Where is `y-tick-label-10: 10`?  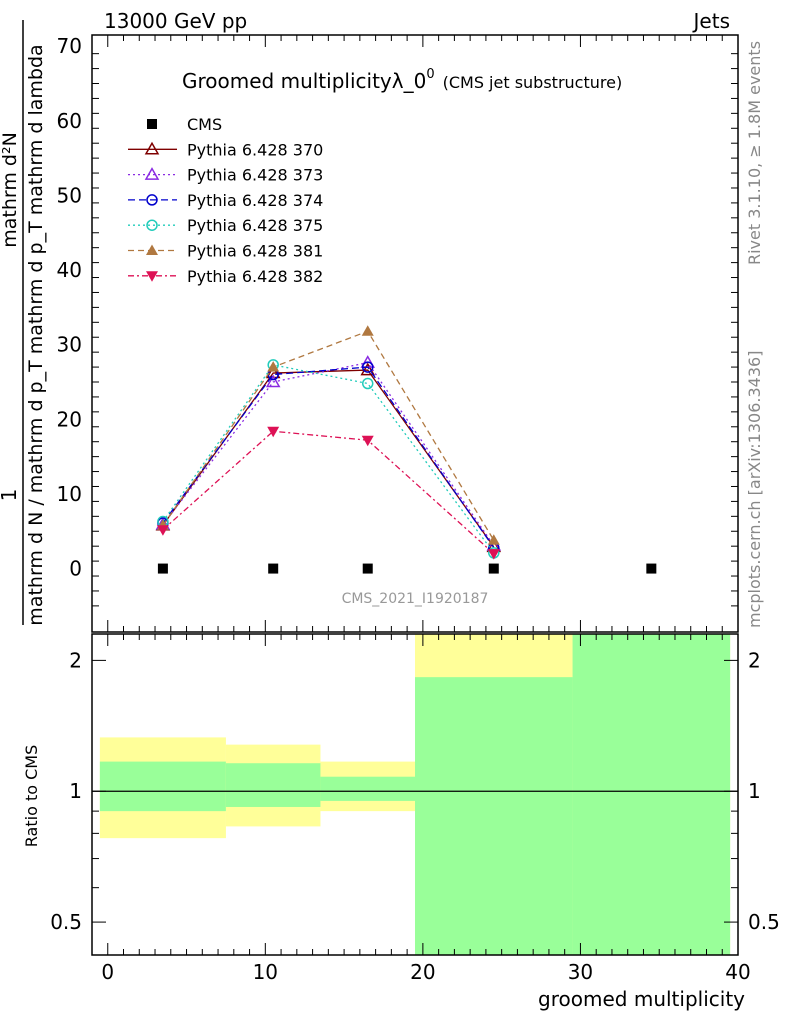
y-tick-label-10: 10 is located at coordinates (69, 494).